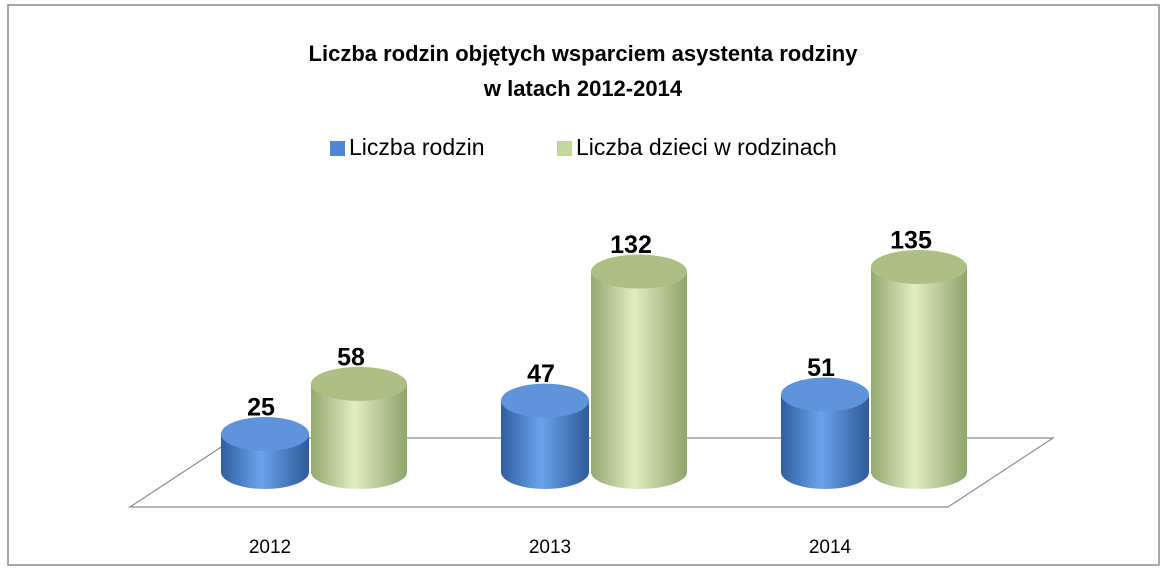 The height and width of the screenshot is (570, 1167). Describe the element at coordinates (830, 547) in the screenshot. I see `x-tick-label: 2014` at that location.